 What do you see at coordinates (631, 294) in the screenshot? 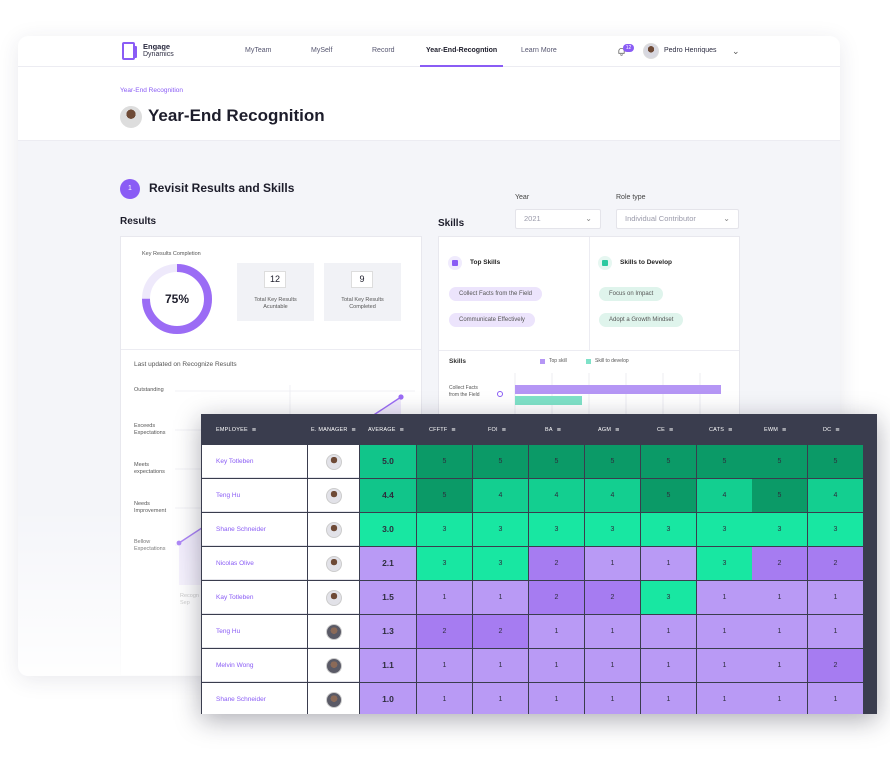
I see `skill-chip: Focus on Impact` at bounding box center [631, 294].